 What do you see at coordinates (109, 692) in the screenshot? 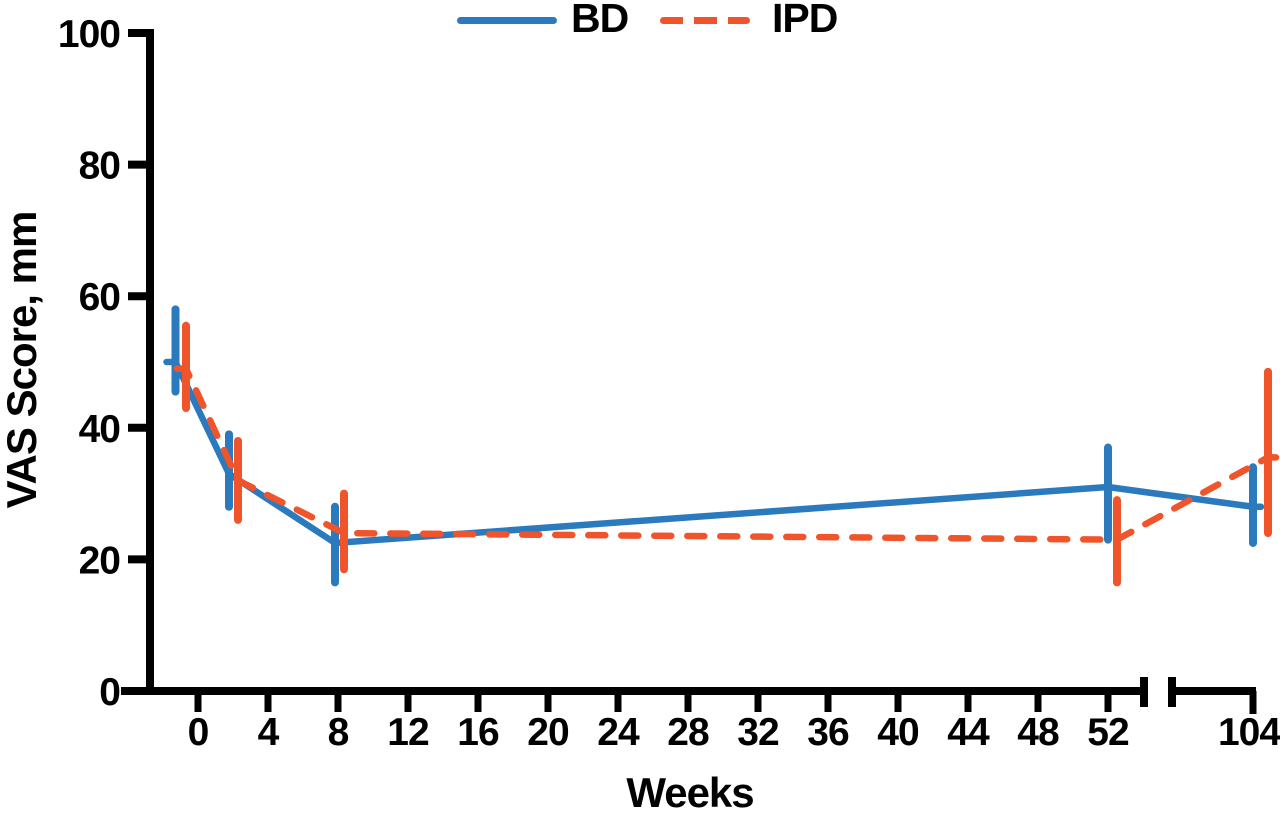
I see `y-tick-label: 0` at bounding box center [109, 692].